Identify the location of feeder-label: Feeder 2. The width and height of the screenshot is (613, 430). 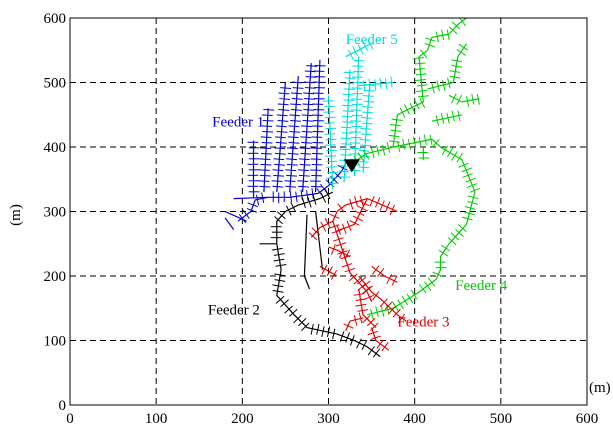
(234, 311).